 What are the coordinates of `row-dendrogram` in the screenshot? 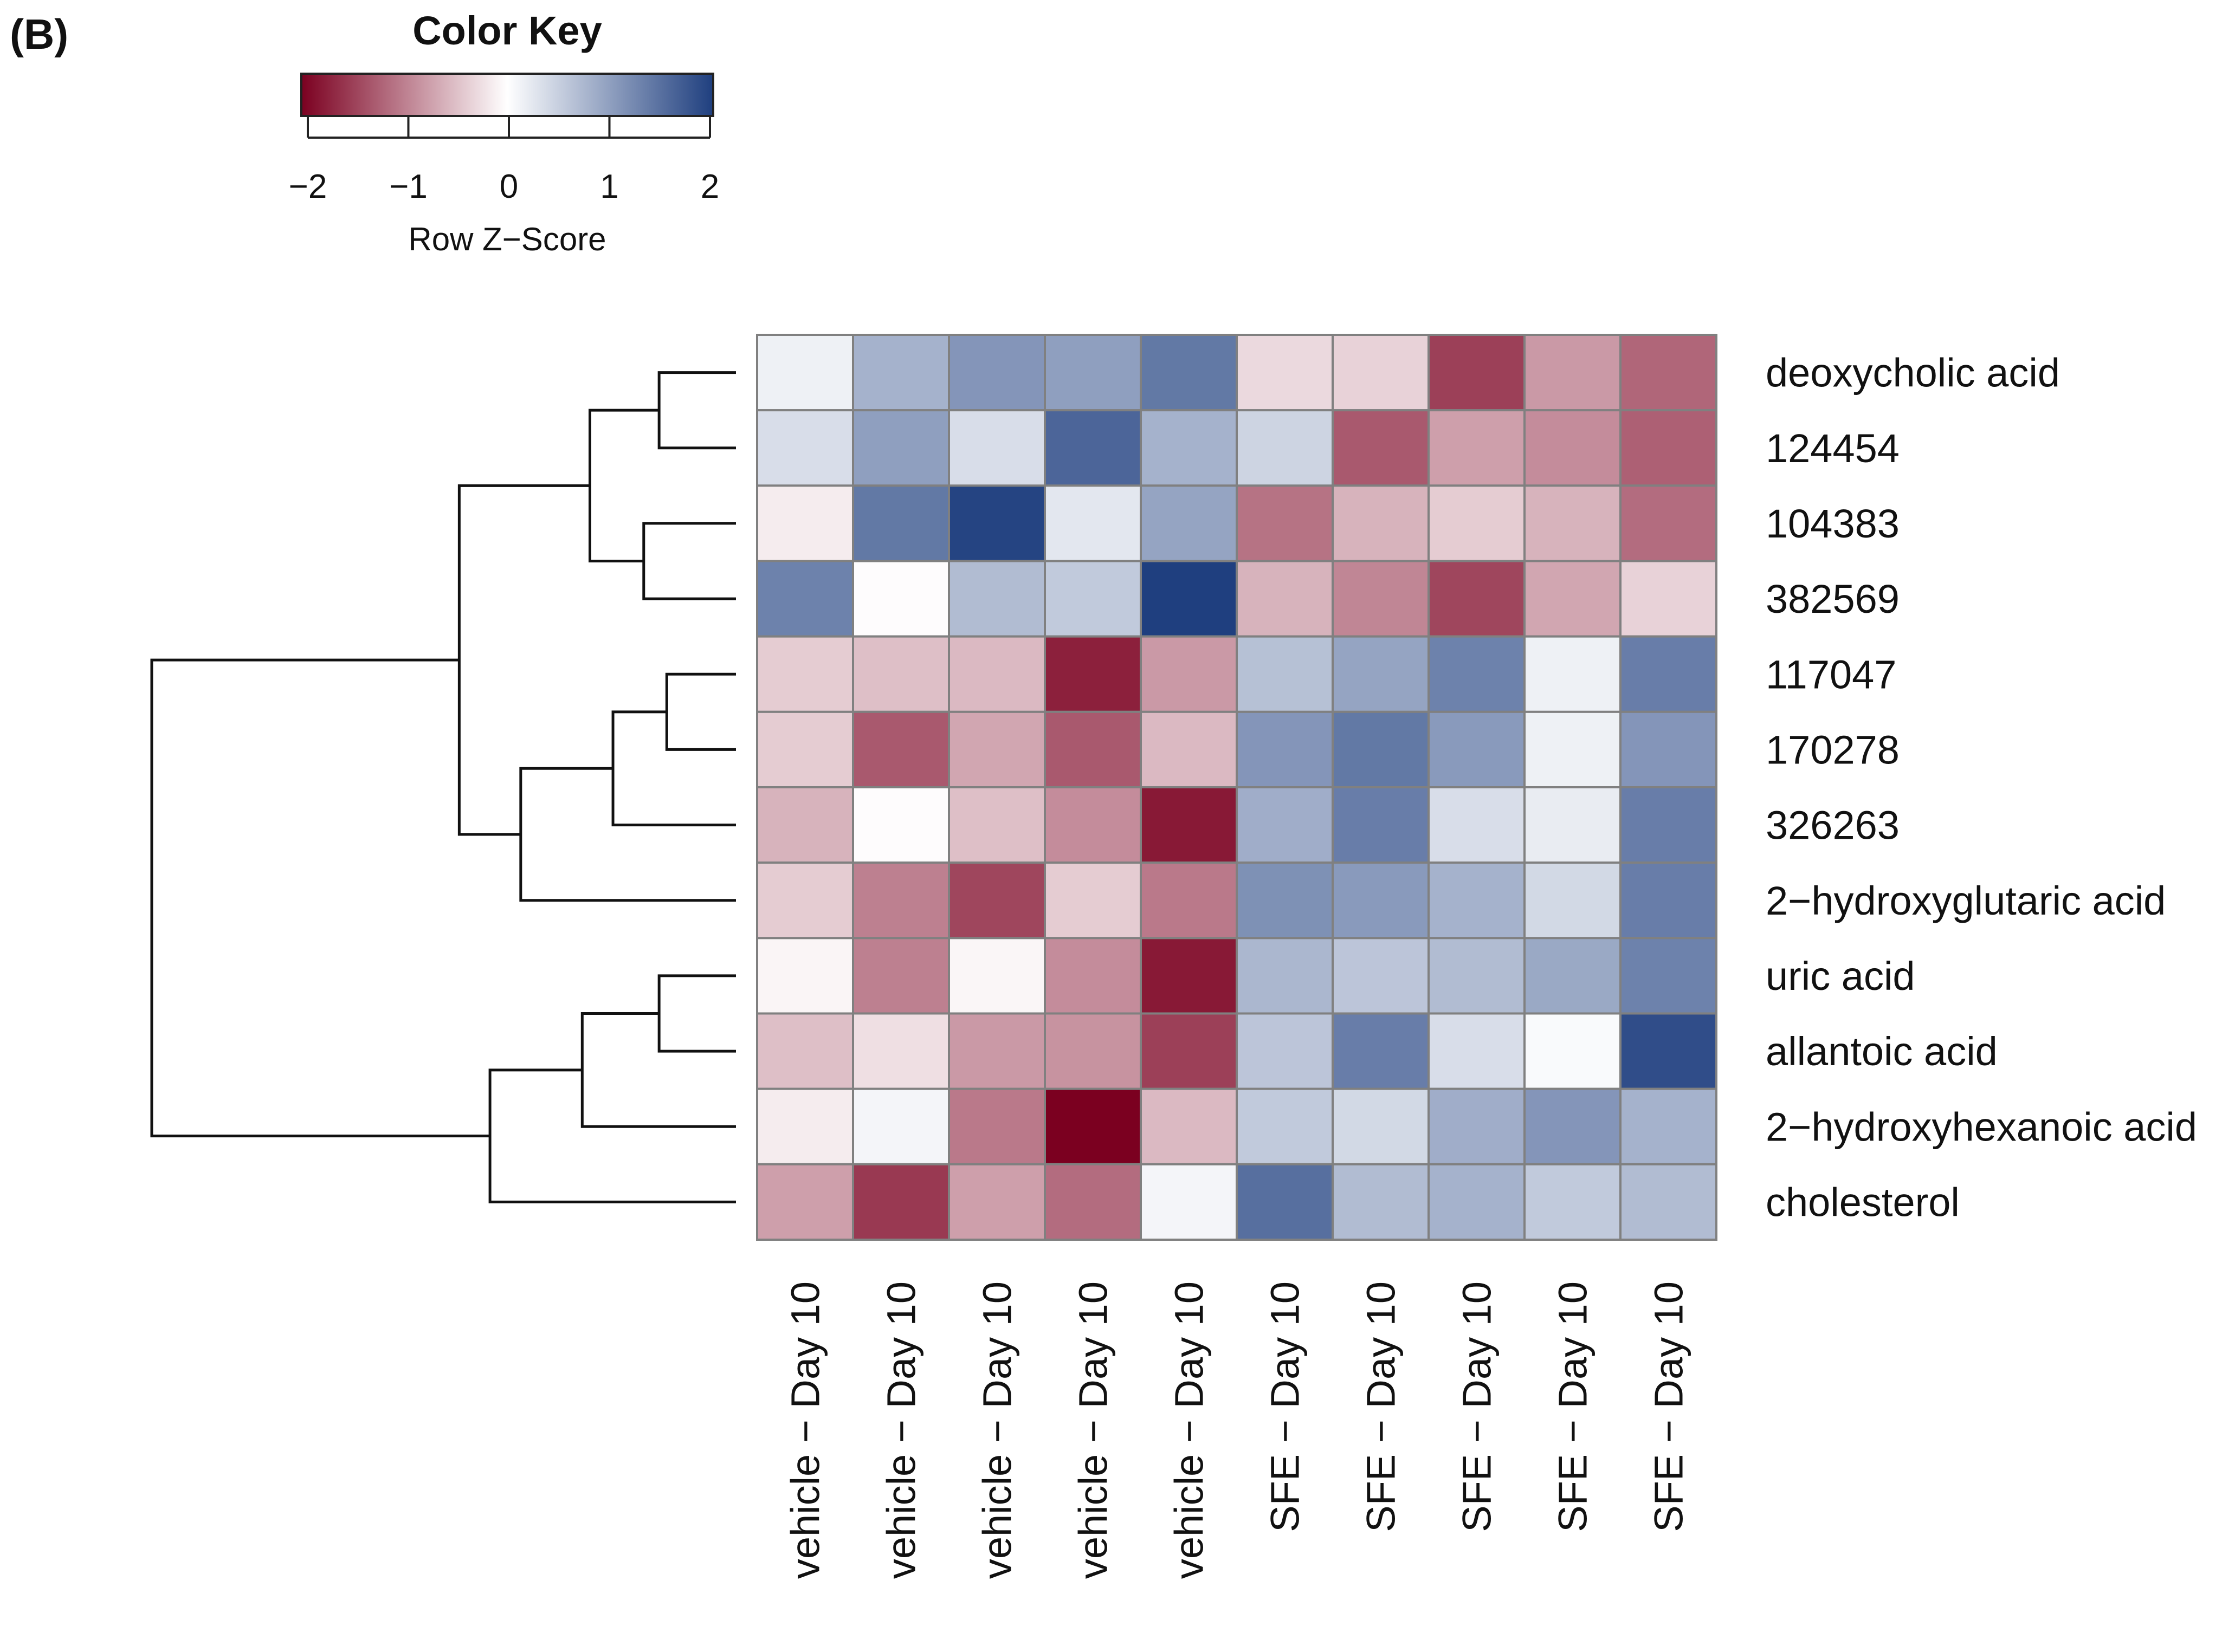 It's located at (443, 787).